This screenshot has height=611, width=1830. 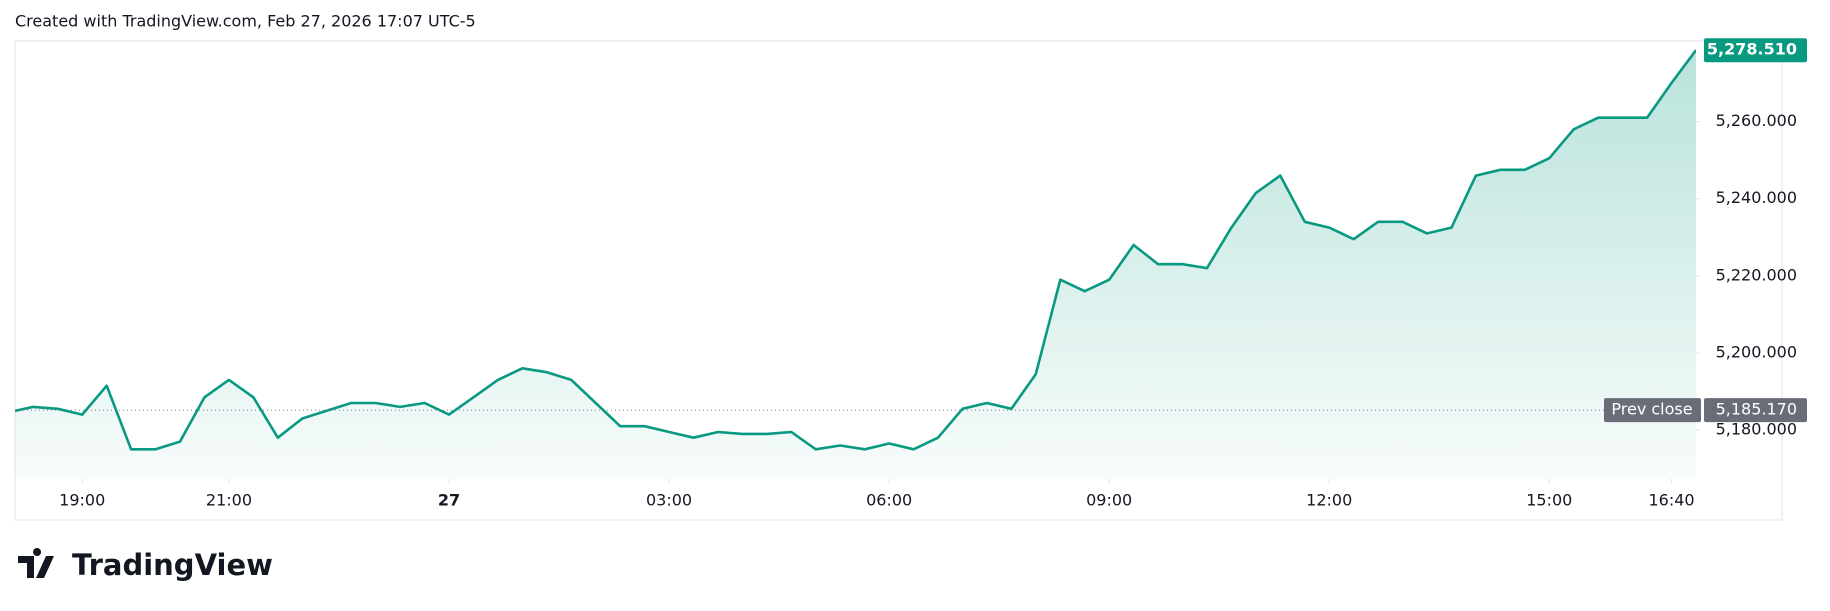 What do you see at coordinates (669, 500) in the screenshot?
I see `x-tick-label: 03:00` at bounding box center [669, 500].